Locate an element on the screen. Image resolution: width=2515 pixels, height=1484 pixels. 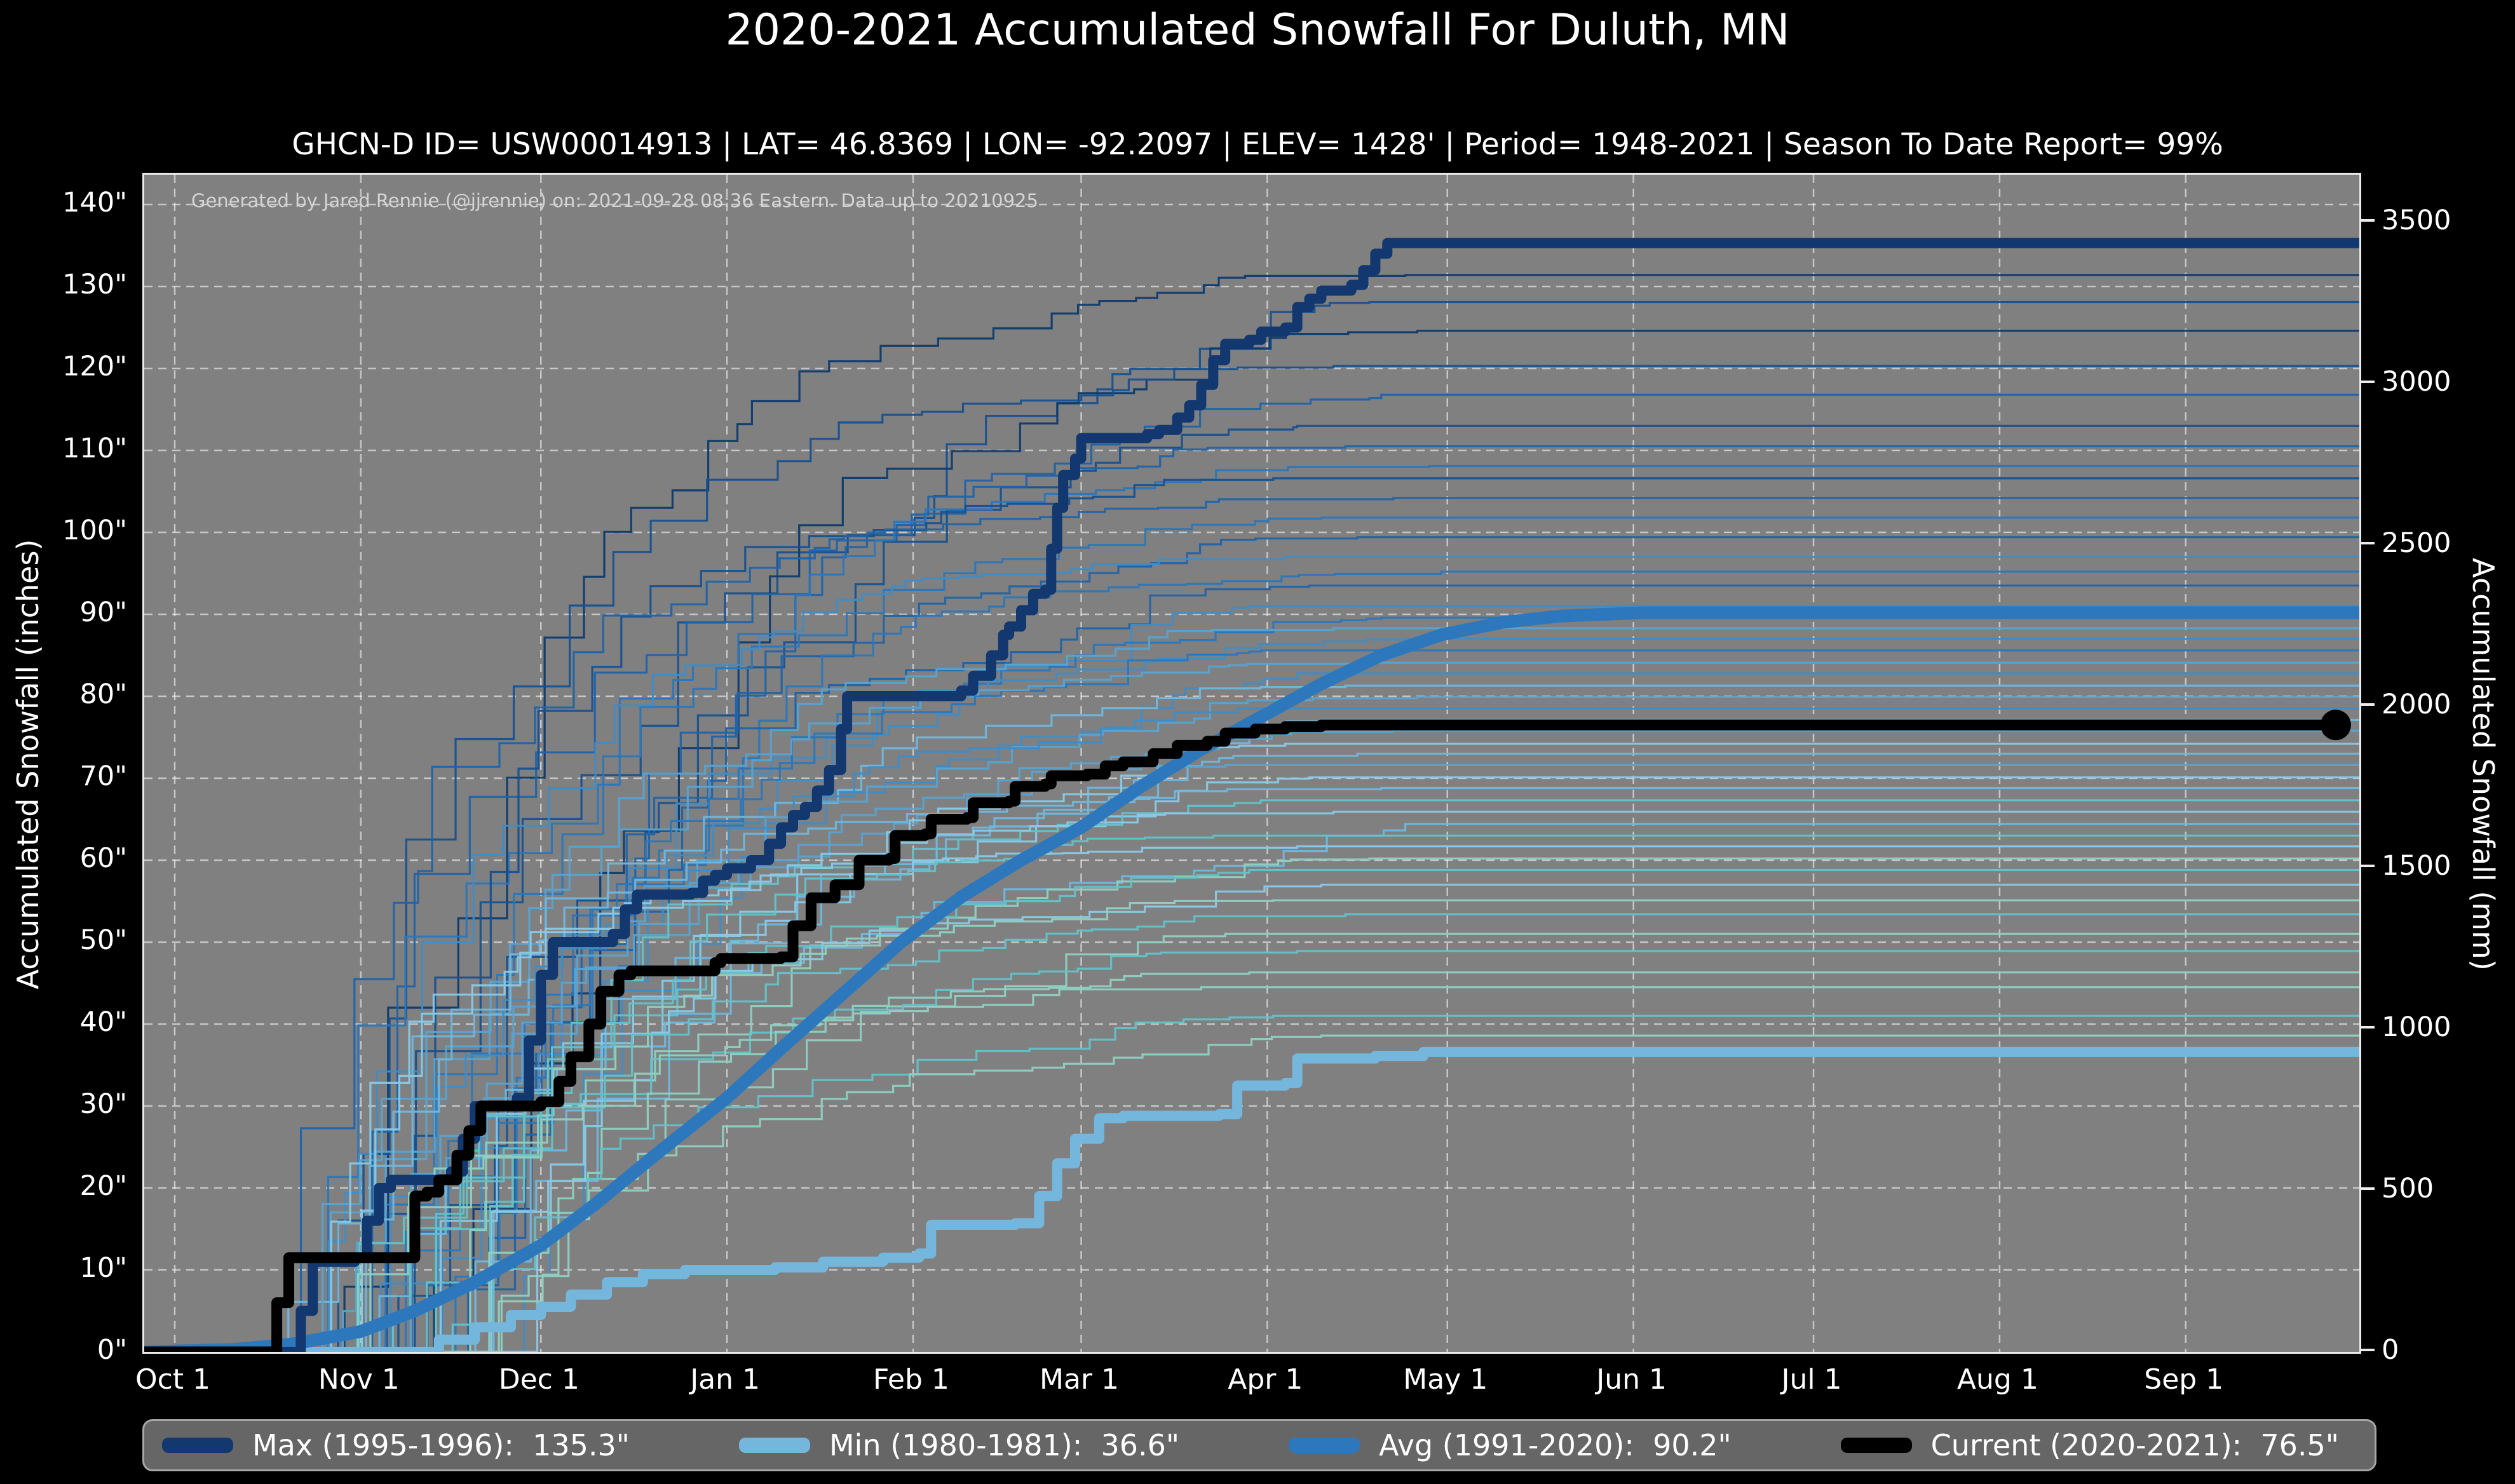
legend-label: Avg (1991-2020): 90.2" is located at coordinates (1555, 1445).